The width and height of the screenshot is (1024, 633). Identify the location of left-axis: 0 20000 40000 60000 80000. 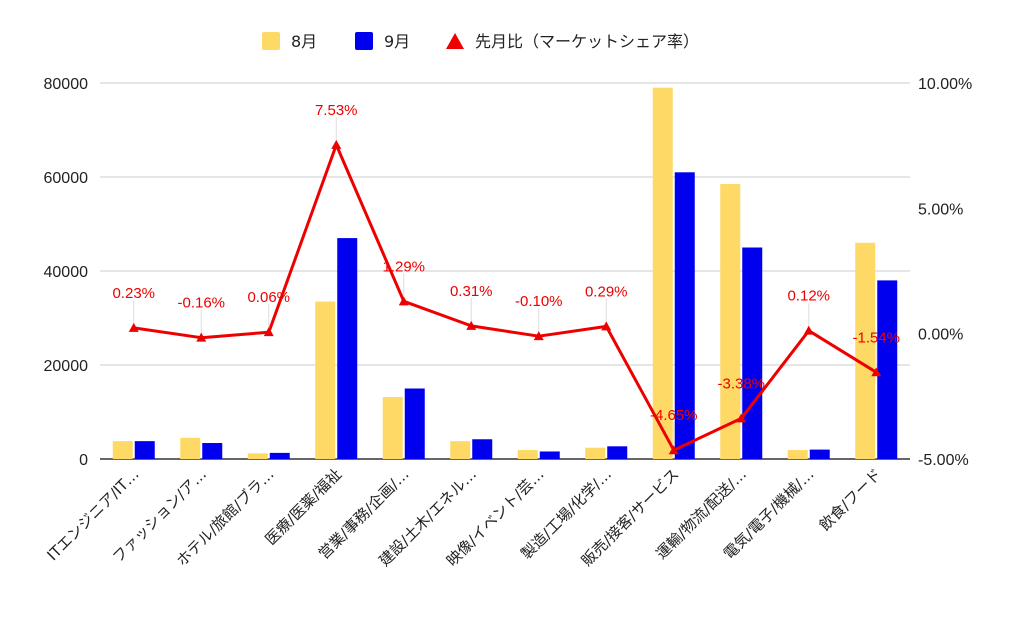
(66, 272).